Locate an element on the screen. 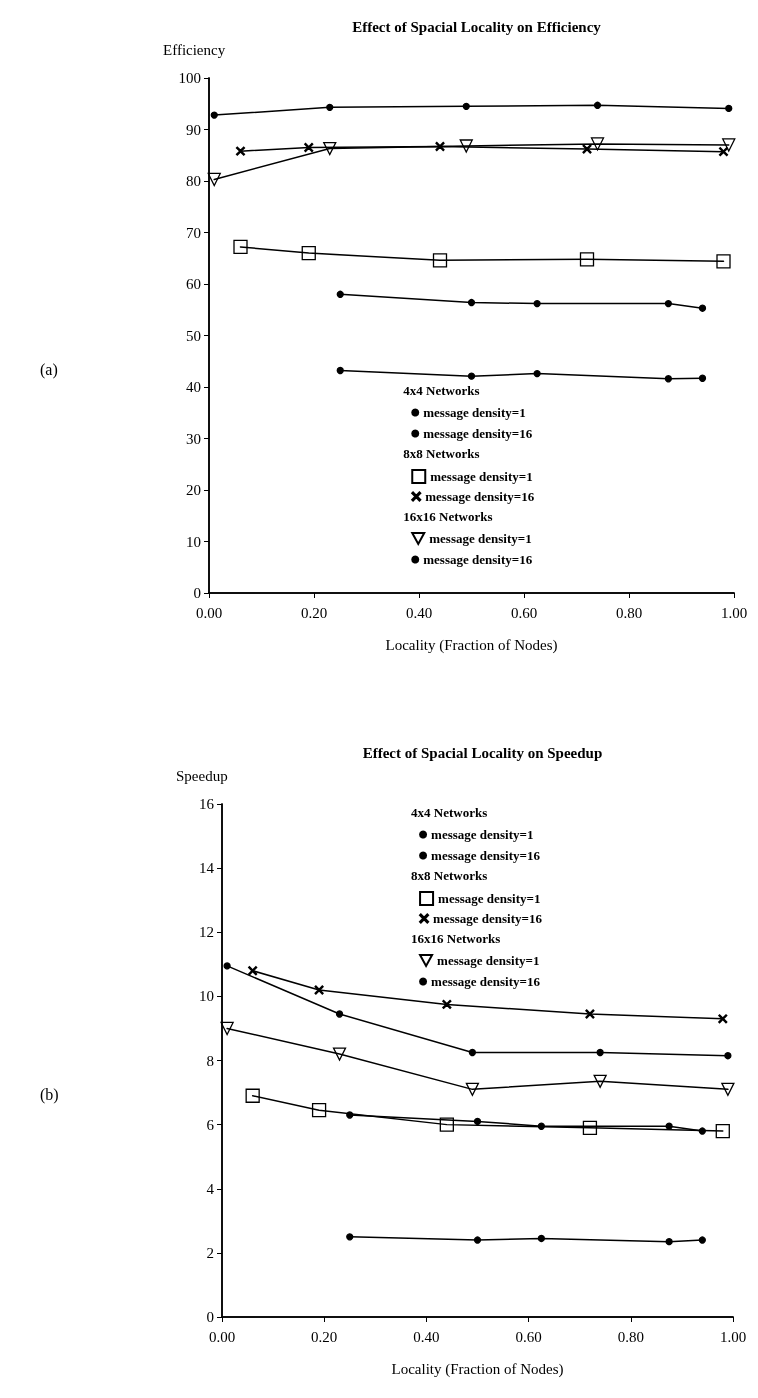 Image resolution: width=758 pixels, height=1398 pixels. y-tick-label: 90 is located at coordinates (193, 129).